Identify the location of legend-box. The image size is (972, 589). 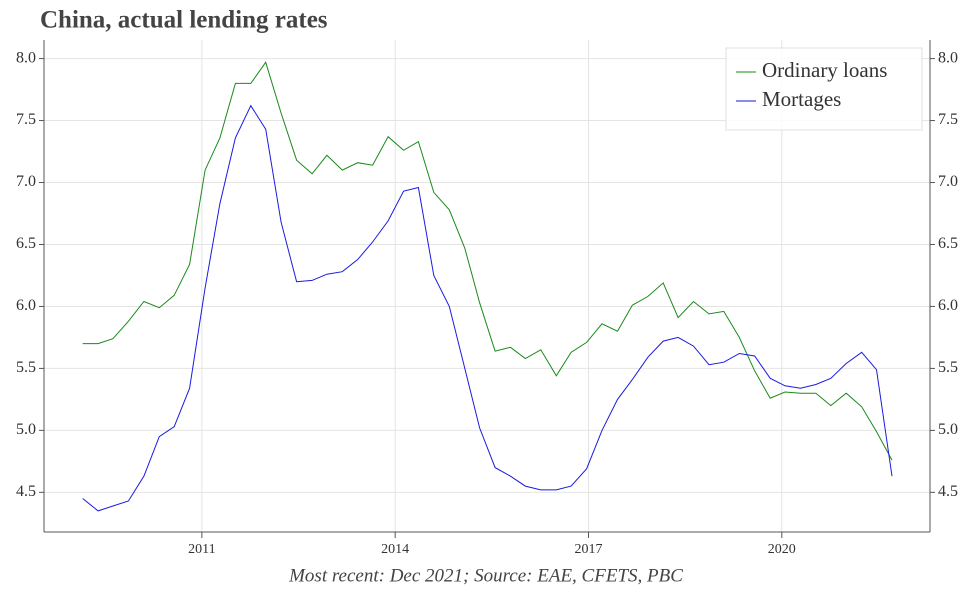
(824, 89).